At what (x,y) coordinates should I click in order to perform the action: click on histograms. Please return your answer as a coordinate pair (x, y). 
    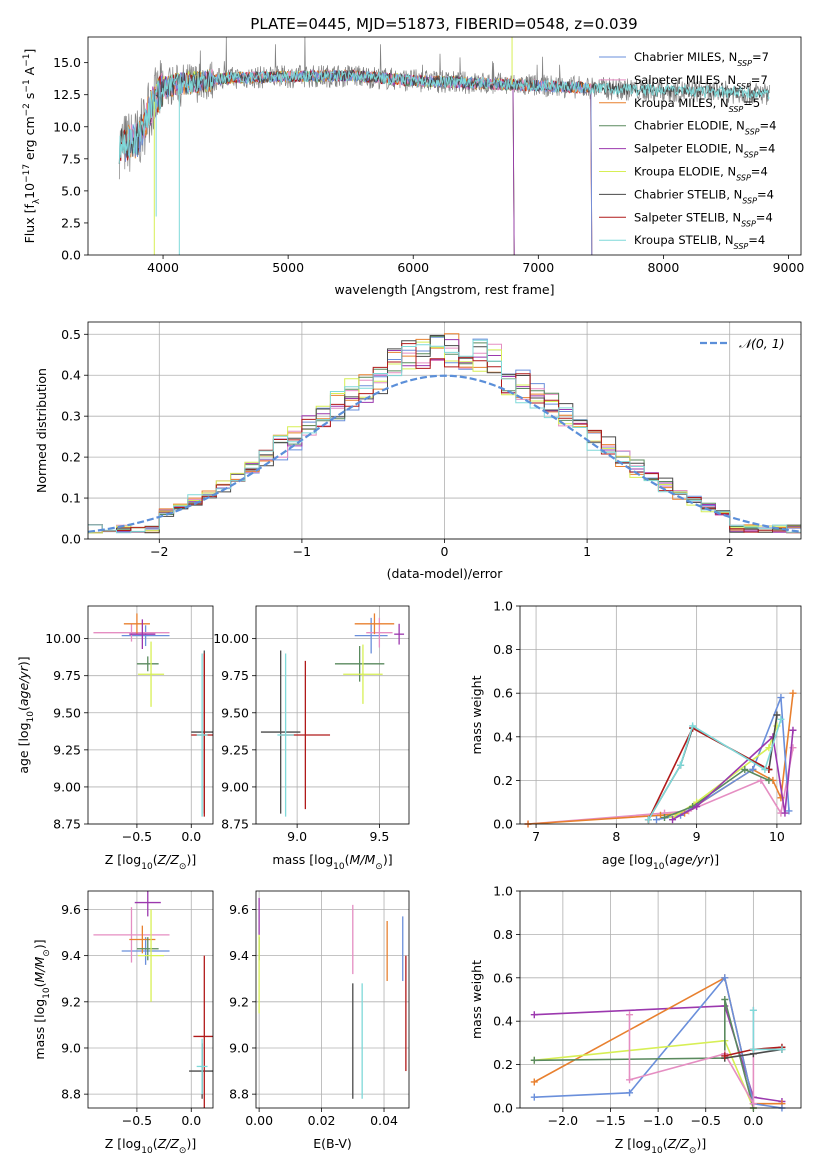
    Looking at the image, I should click on (444, 433).